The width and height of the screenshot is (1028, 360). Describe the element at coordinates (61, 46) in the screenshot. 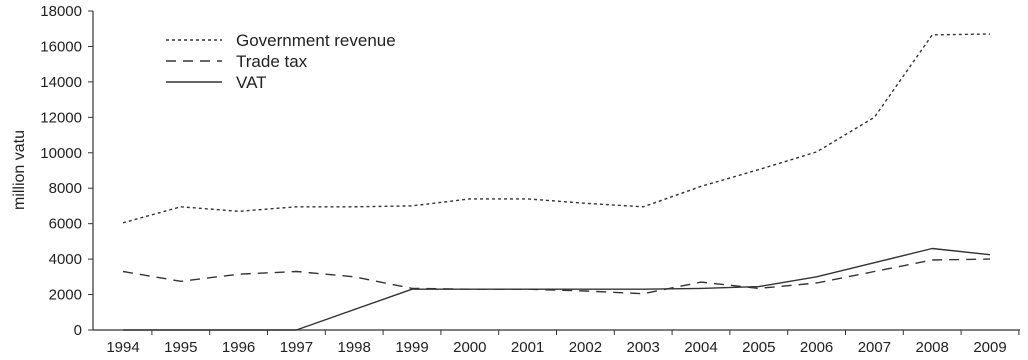

I see `y-tick-label: 16000` at that location.